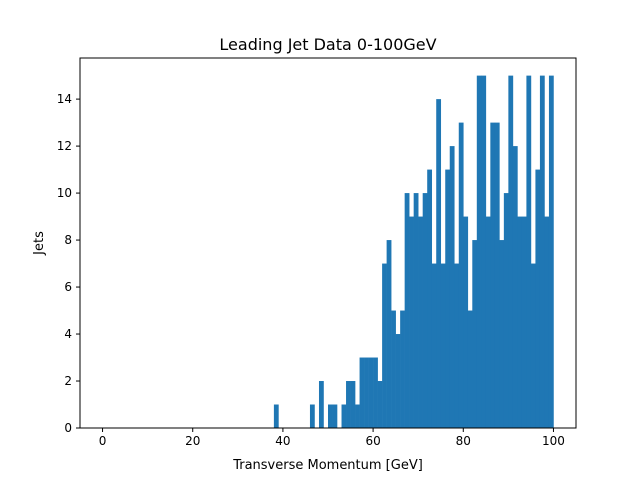 This screenshot has height=480, width=640. What do you see at coordinates (68, 381) in the screenshot?
I see `y-tick-label: 2` at bounding box center [68, 381].